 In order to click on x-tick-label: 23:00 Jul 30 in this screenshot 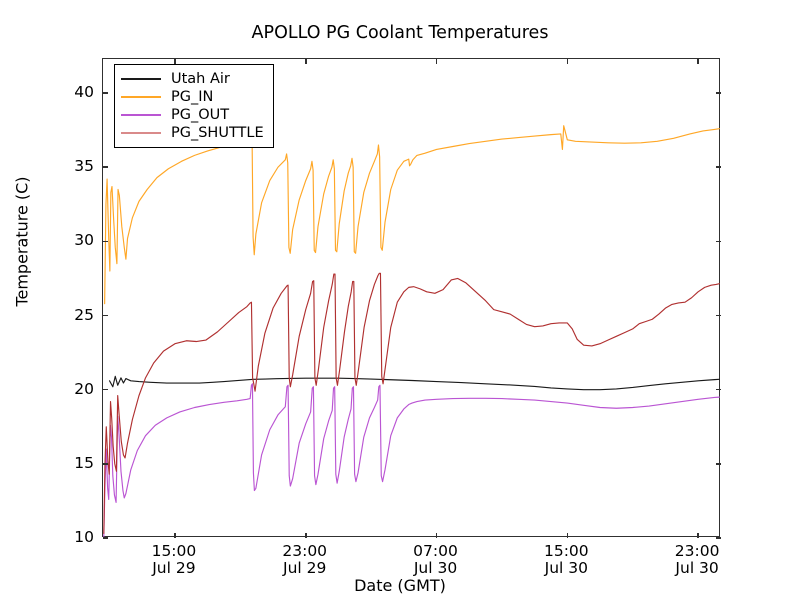, I will do `click(697, 559)`.